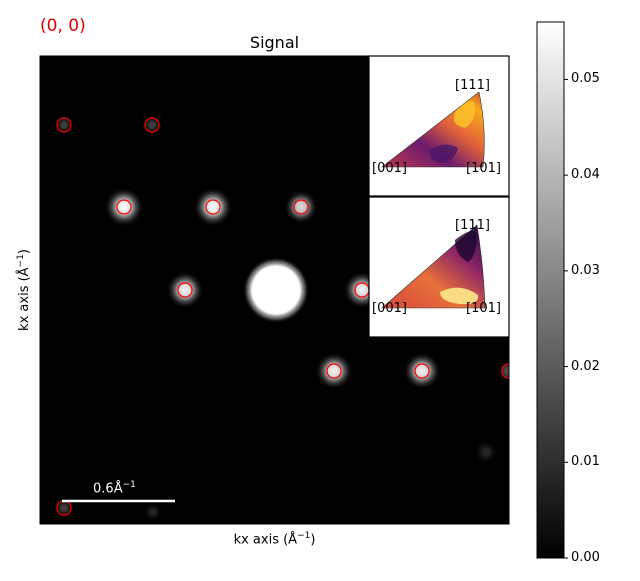 Image resolution: width=640 pixels, height=581 pixels. I want to click on inset2-label-111: [111], so click(472, 225).